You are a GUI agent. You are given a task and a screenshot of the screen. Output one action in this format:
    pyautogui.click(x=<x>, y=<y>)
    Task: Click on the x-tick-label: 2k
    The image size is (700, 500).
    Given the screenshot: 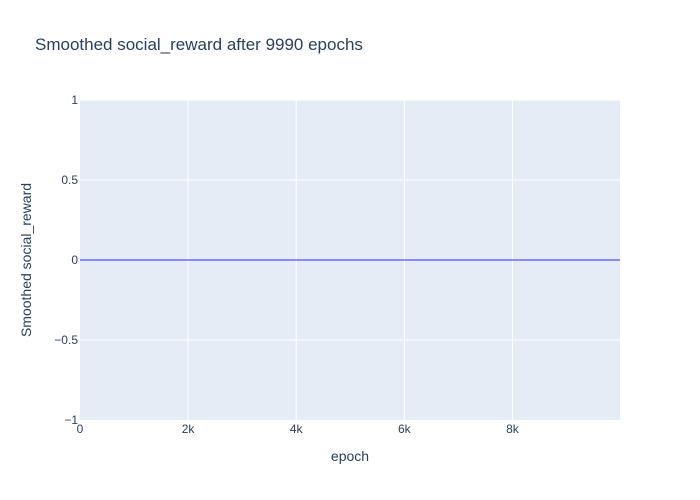 What is the action you would take?
    pyautogui.click(x=189, y=429)
    